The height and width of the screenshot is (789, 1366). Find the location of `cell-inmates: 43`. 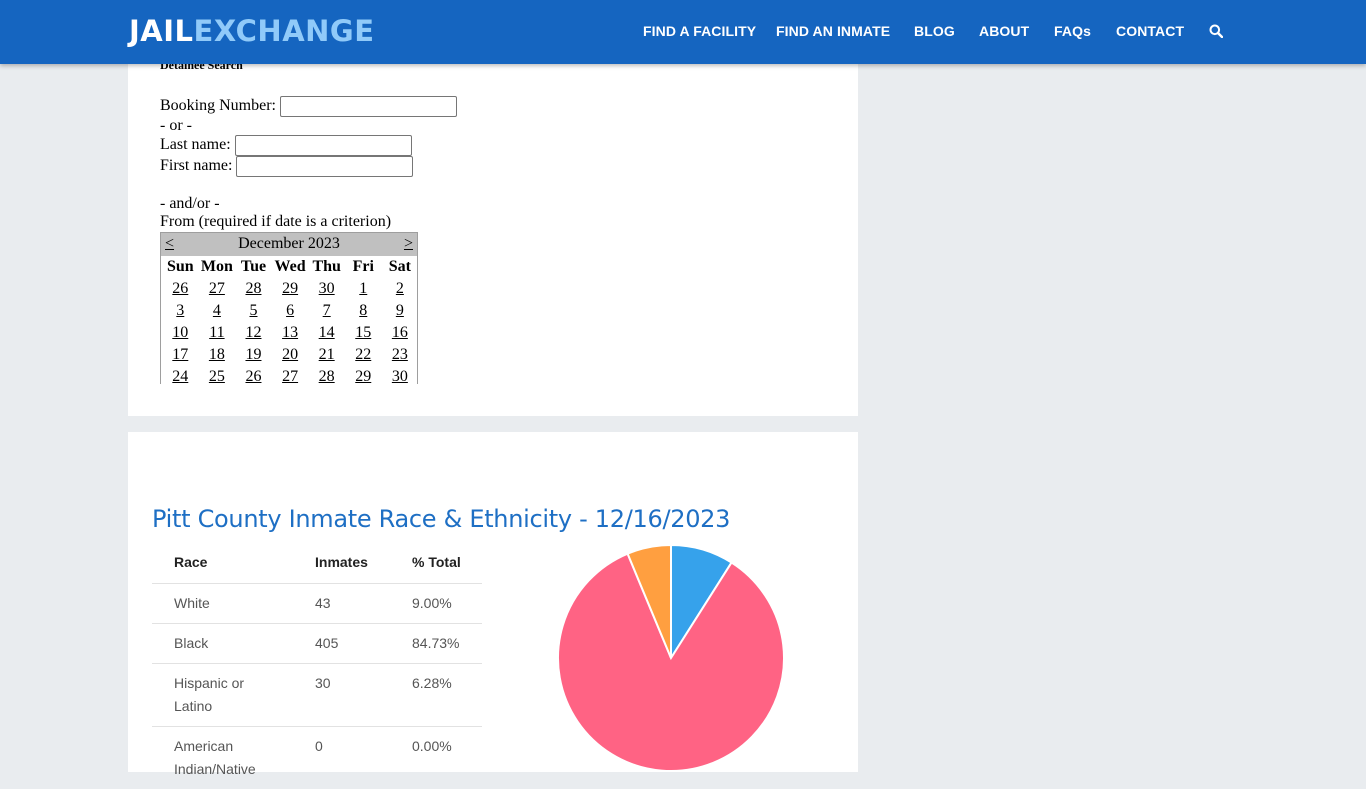

cell-inmates: 43 is located at coordinates (323, 603).